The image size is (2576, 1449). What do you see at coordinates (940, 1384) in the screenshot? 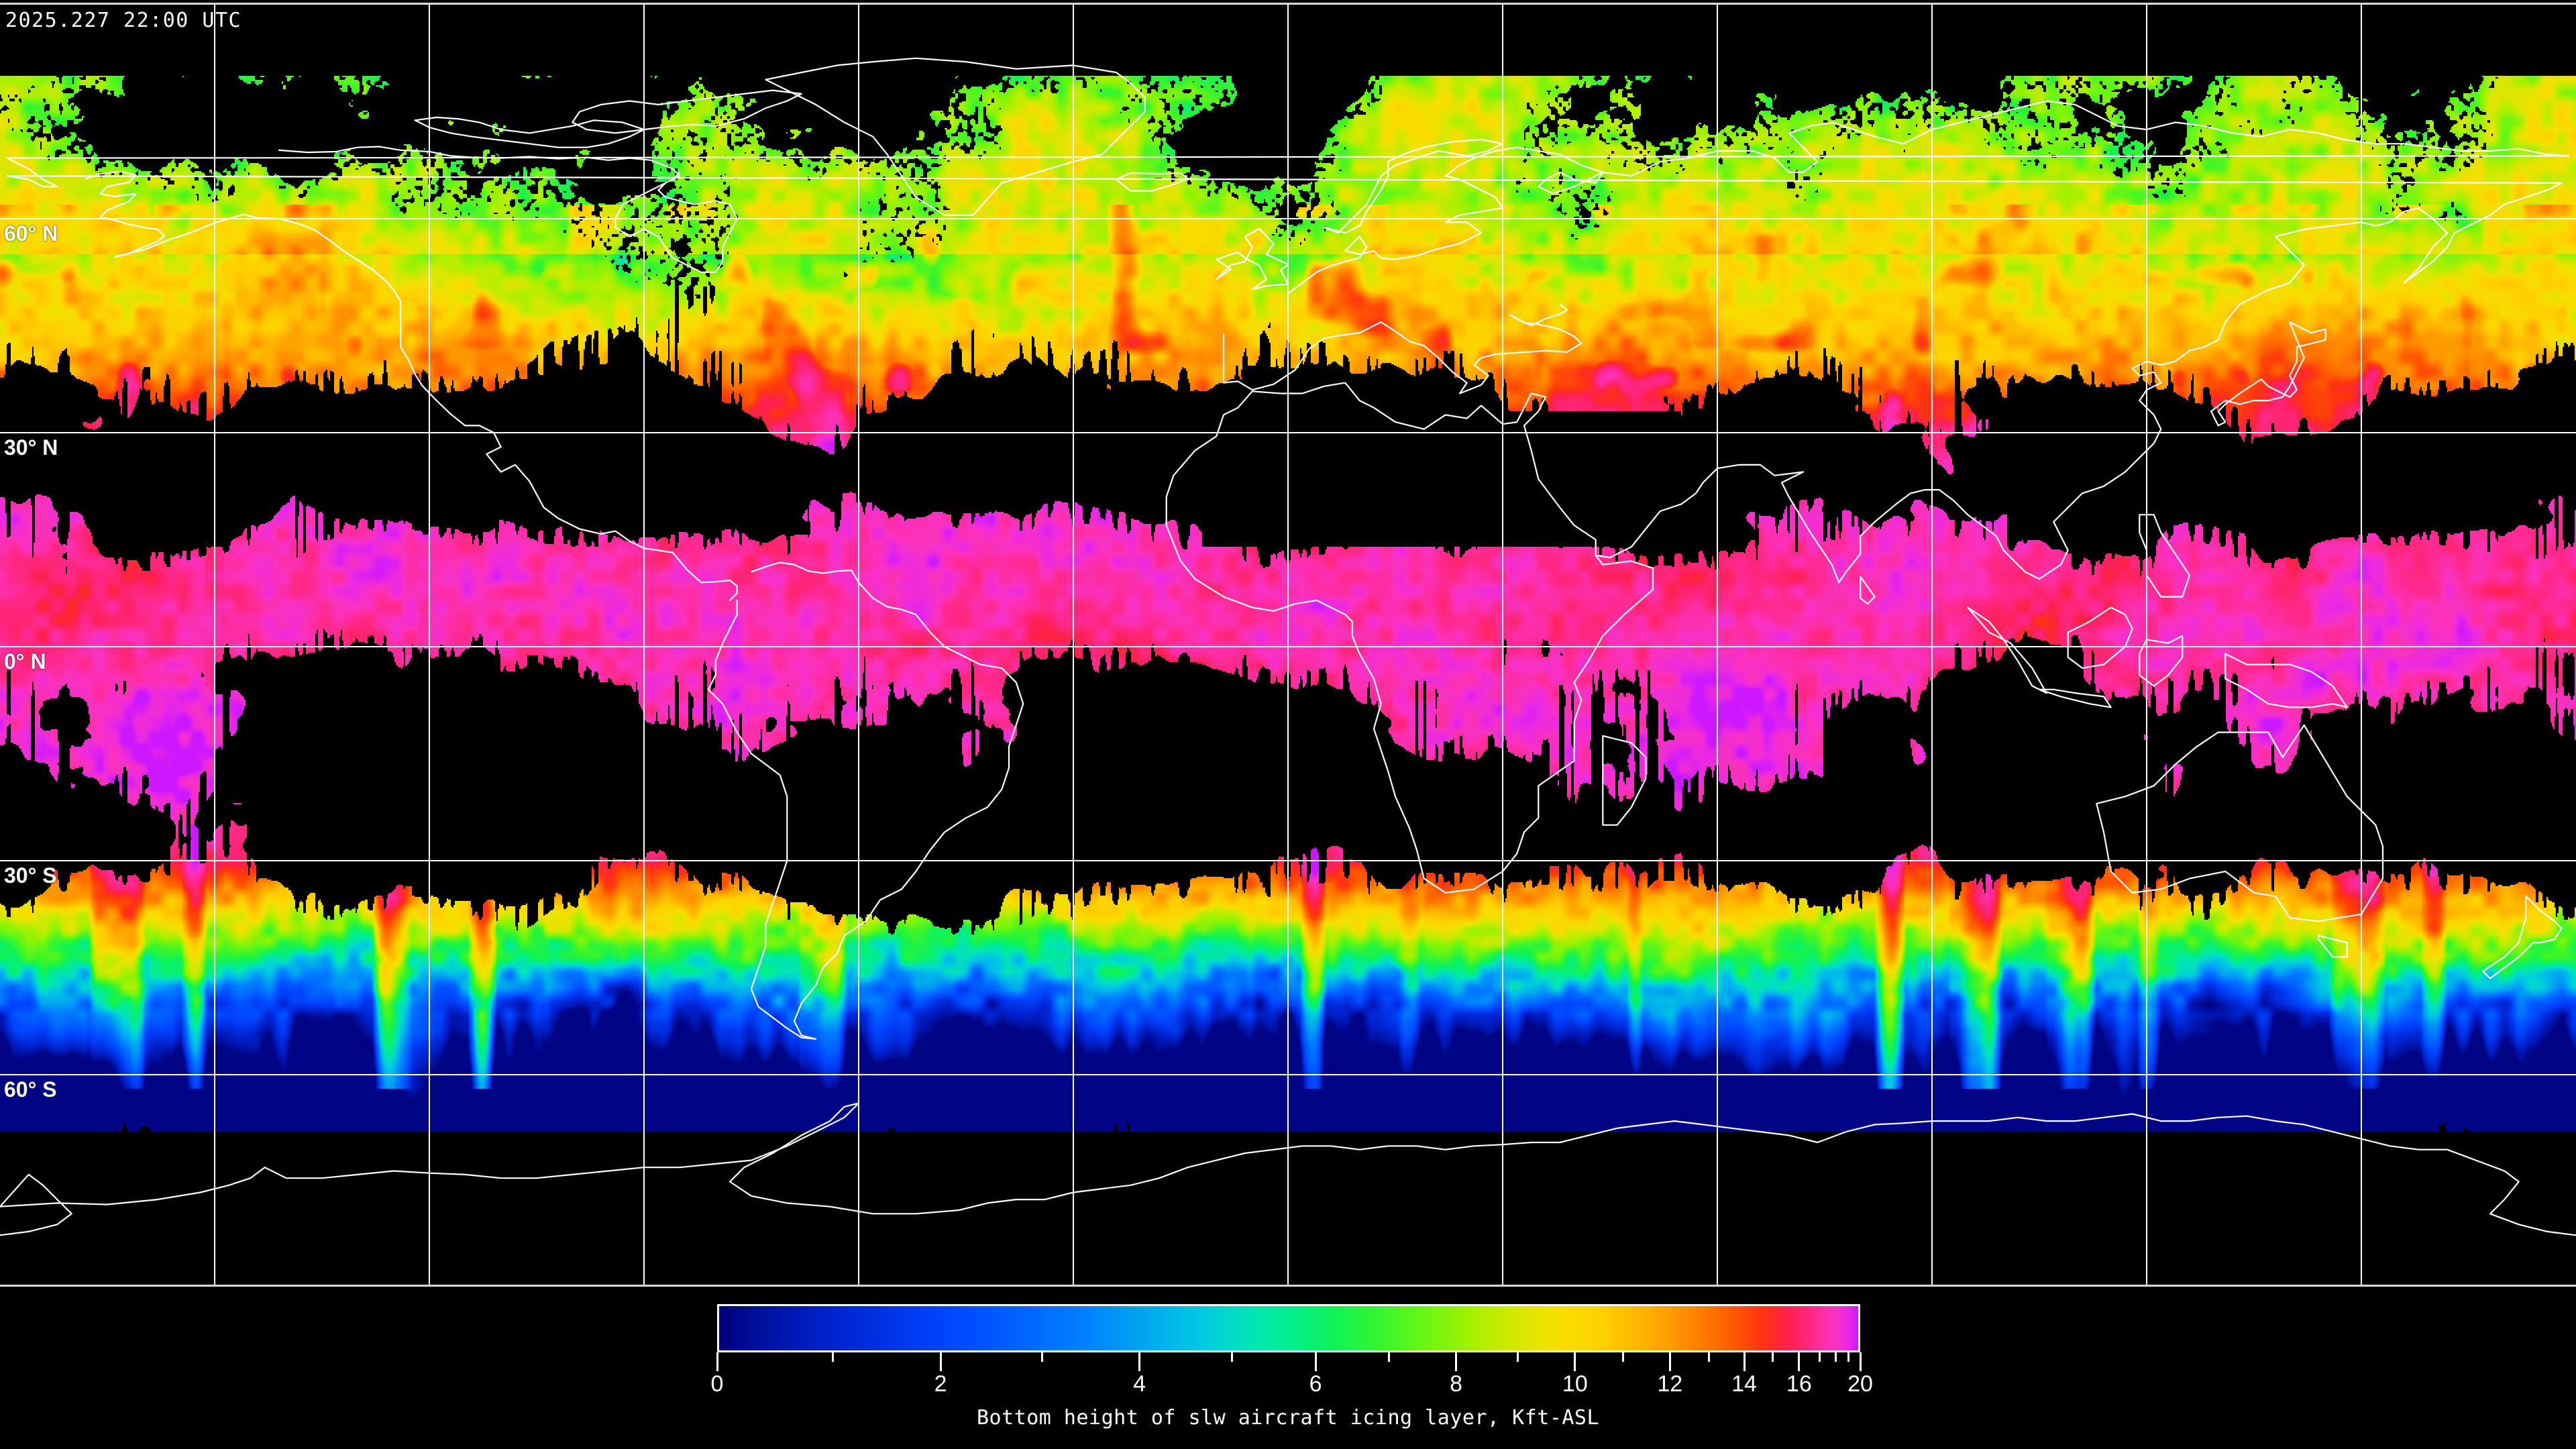
I see `colorbar-tick-label-2: 2` at bounding box center [940, 1384].